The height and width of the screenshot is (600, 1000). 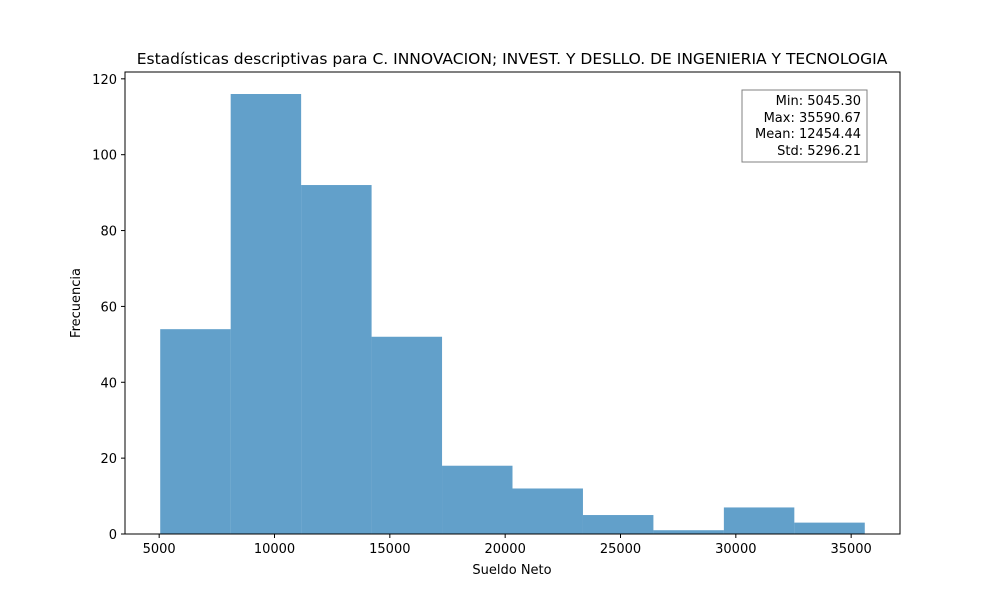 I want to click on y-tick-label: 0, so click(x=113, y=535).